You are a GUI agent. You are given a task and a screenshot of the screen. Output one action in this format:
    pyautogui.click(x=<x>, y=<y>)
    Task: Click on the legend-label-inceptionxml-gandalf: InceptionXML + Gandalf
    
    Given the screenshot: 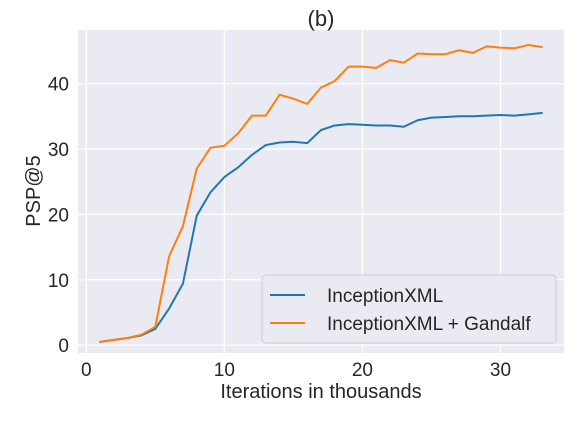 What is the action you would take?
    pyautogui.click(x=429, y=324)
    